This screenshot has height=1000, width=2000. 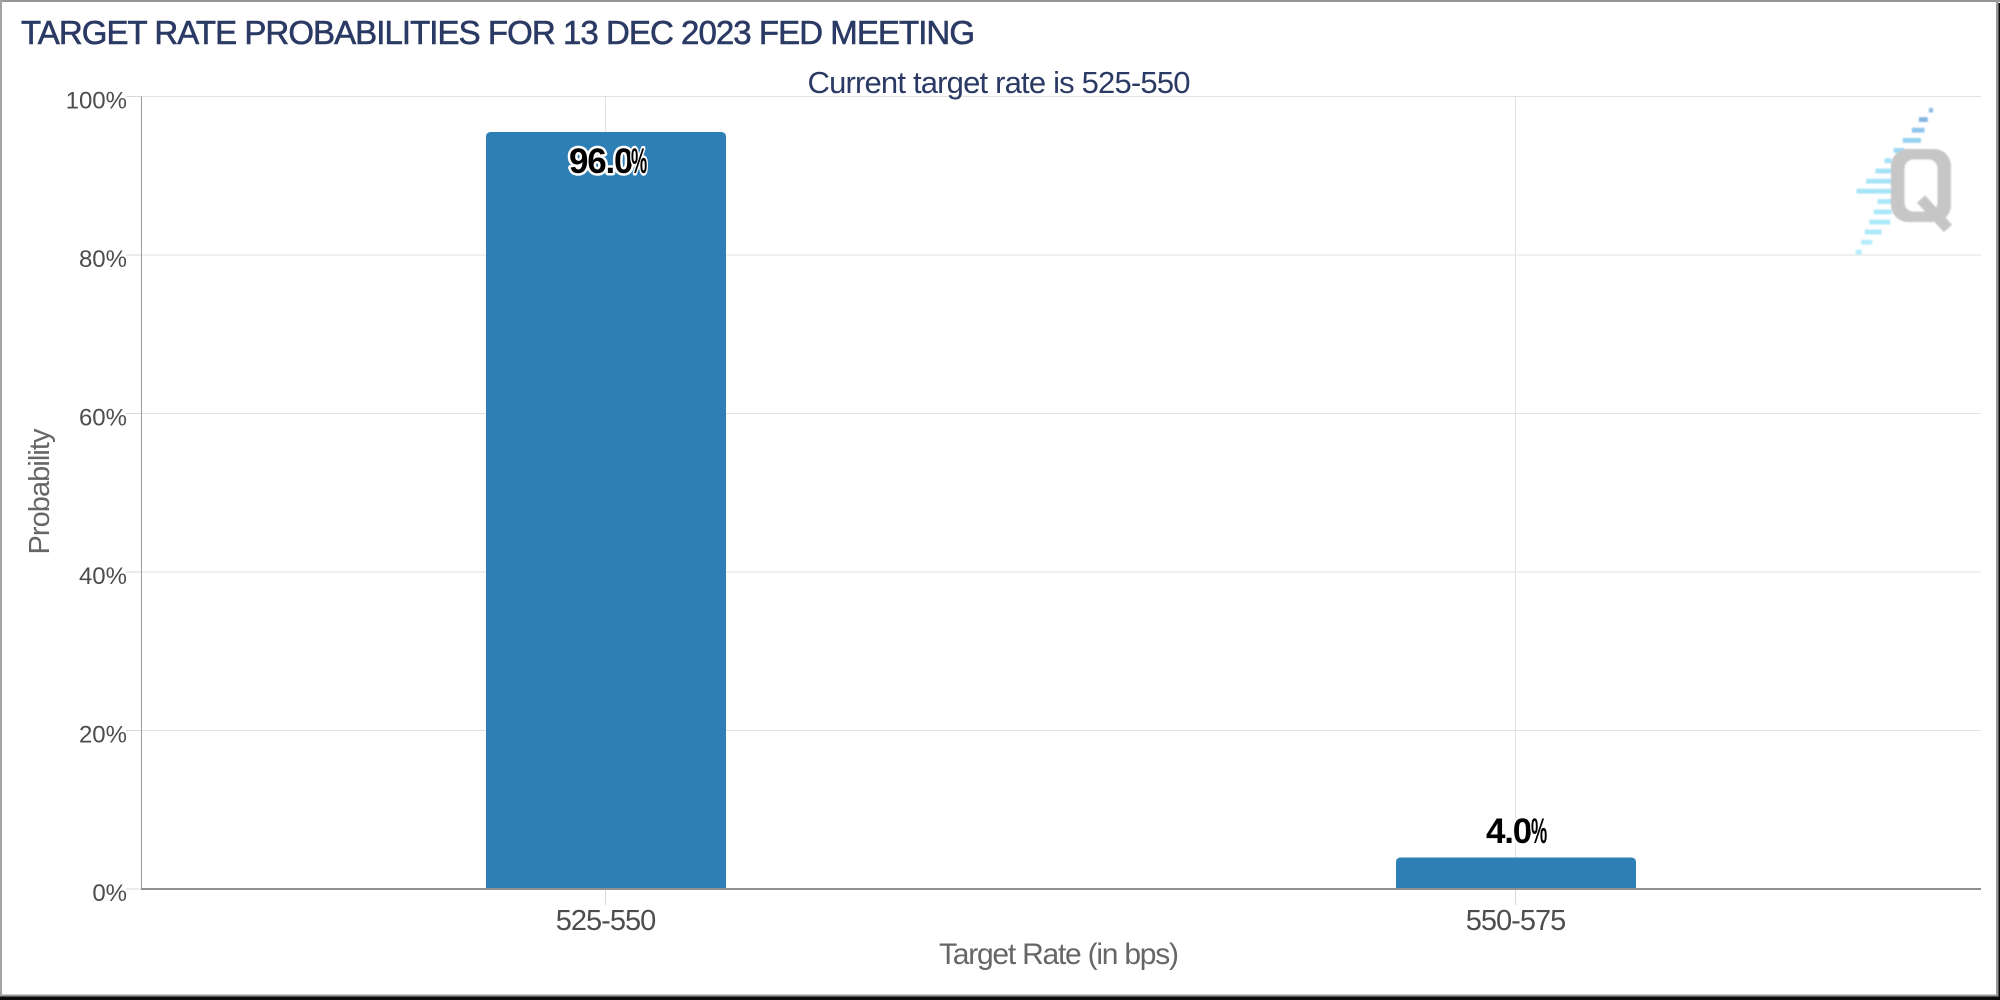 What do you see at coordinates (109, 893) in the screenshot?
I see `svg-text: 0%` at bounding box center [109, 893].